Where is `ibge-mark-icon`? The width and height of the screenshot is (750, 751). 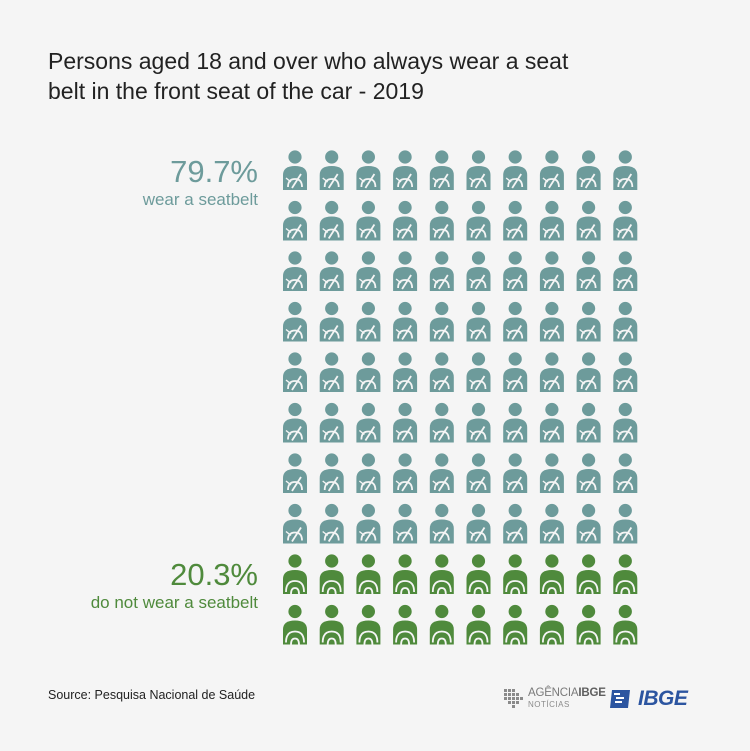
ibge-mark-icon is located at coordinates (620, 699).